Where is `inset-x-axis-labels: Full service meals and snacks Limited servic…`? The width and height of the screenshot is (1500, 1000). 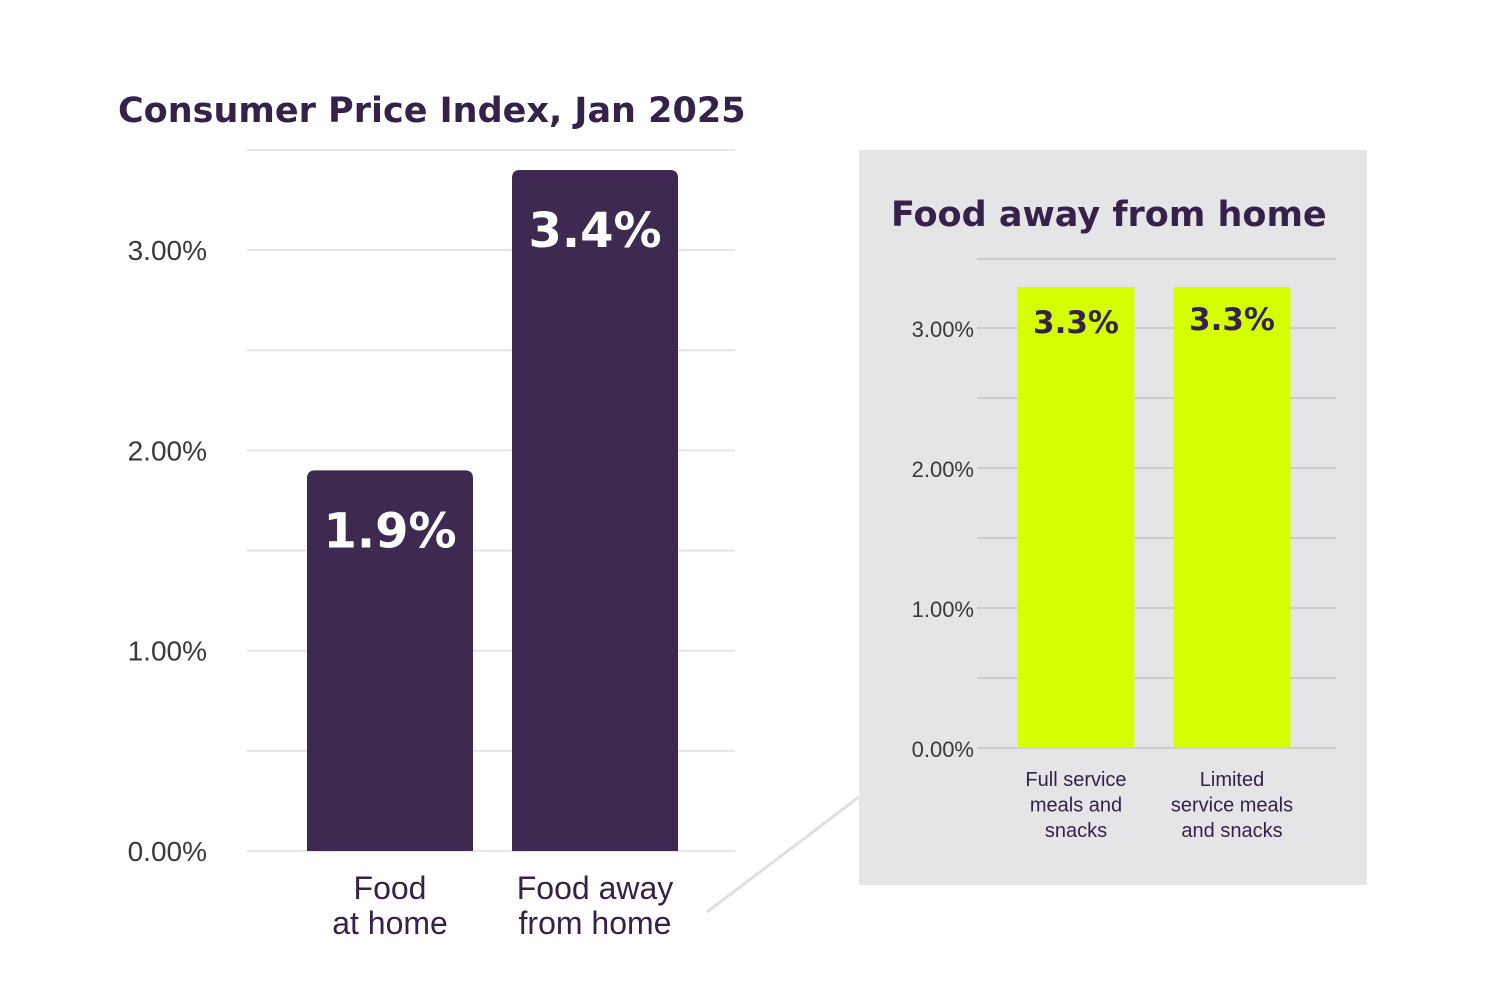 inset-x-axis-labels: Full service meals and snacks Limited servic… is located at coordinates (1159, 805).